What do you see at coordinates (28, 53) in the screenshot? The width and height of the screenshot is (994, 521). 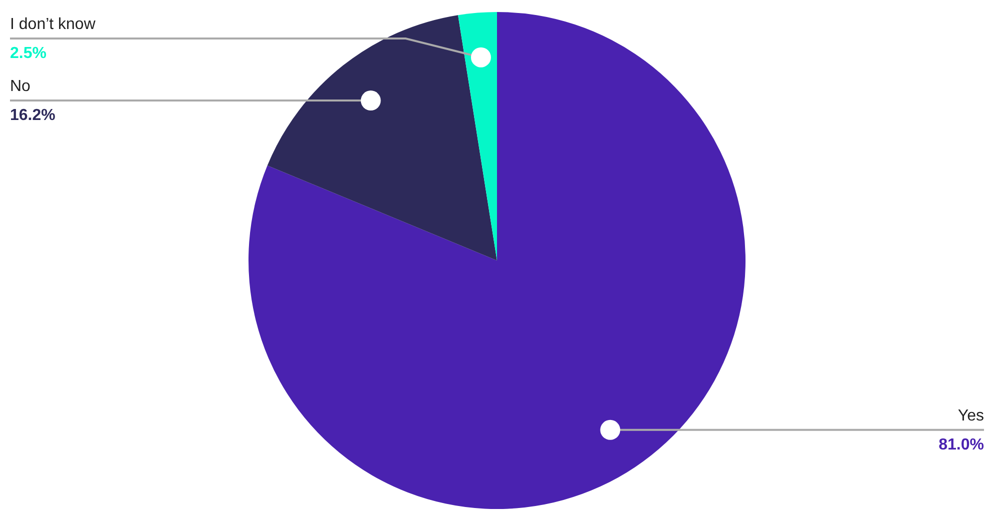 I see `data-label: 2.5%` at bounding box center [28, 53].